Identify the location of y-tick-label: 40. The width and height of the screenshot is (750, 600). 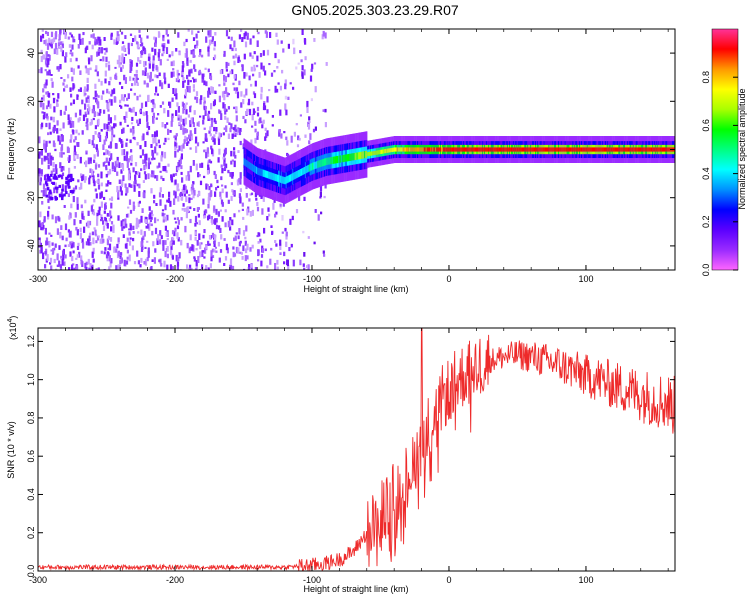
(31, 53).